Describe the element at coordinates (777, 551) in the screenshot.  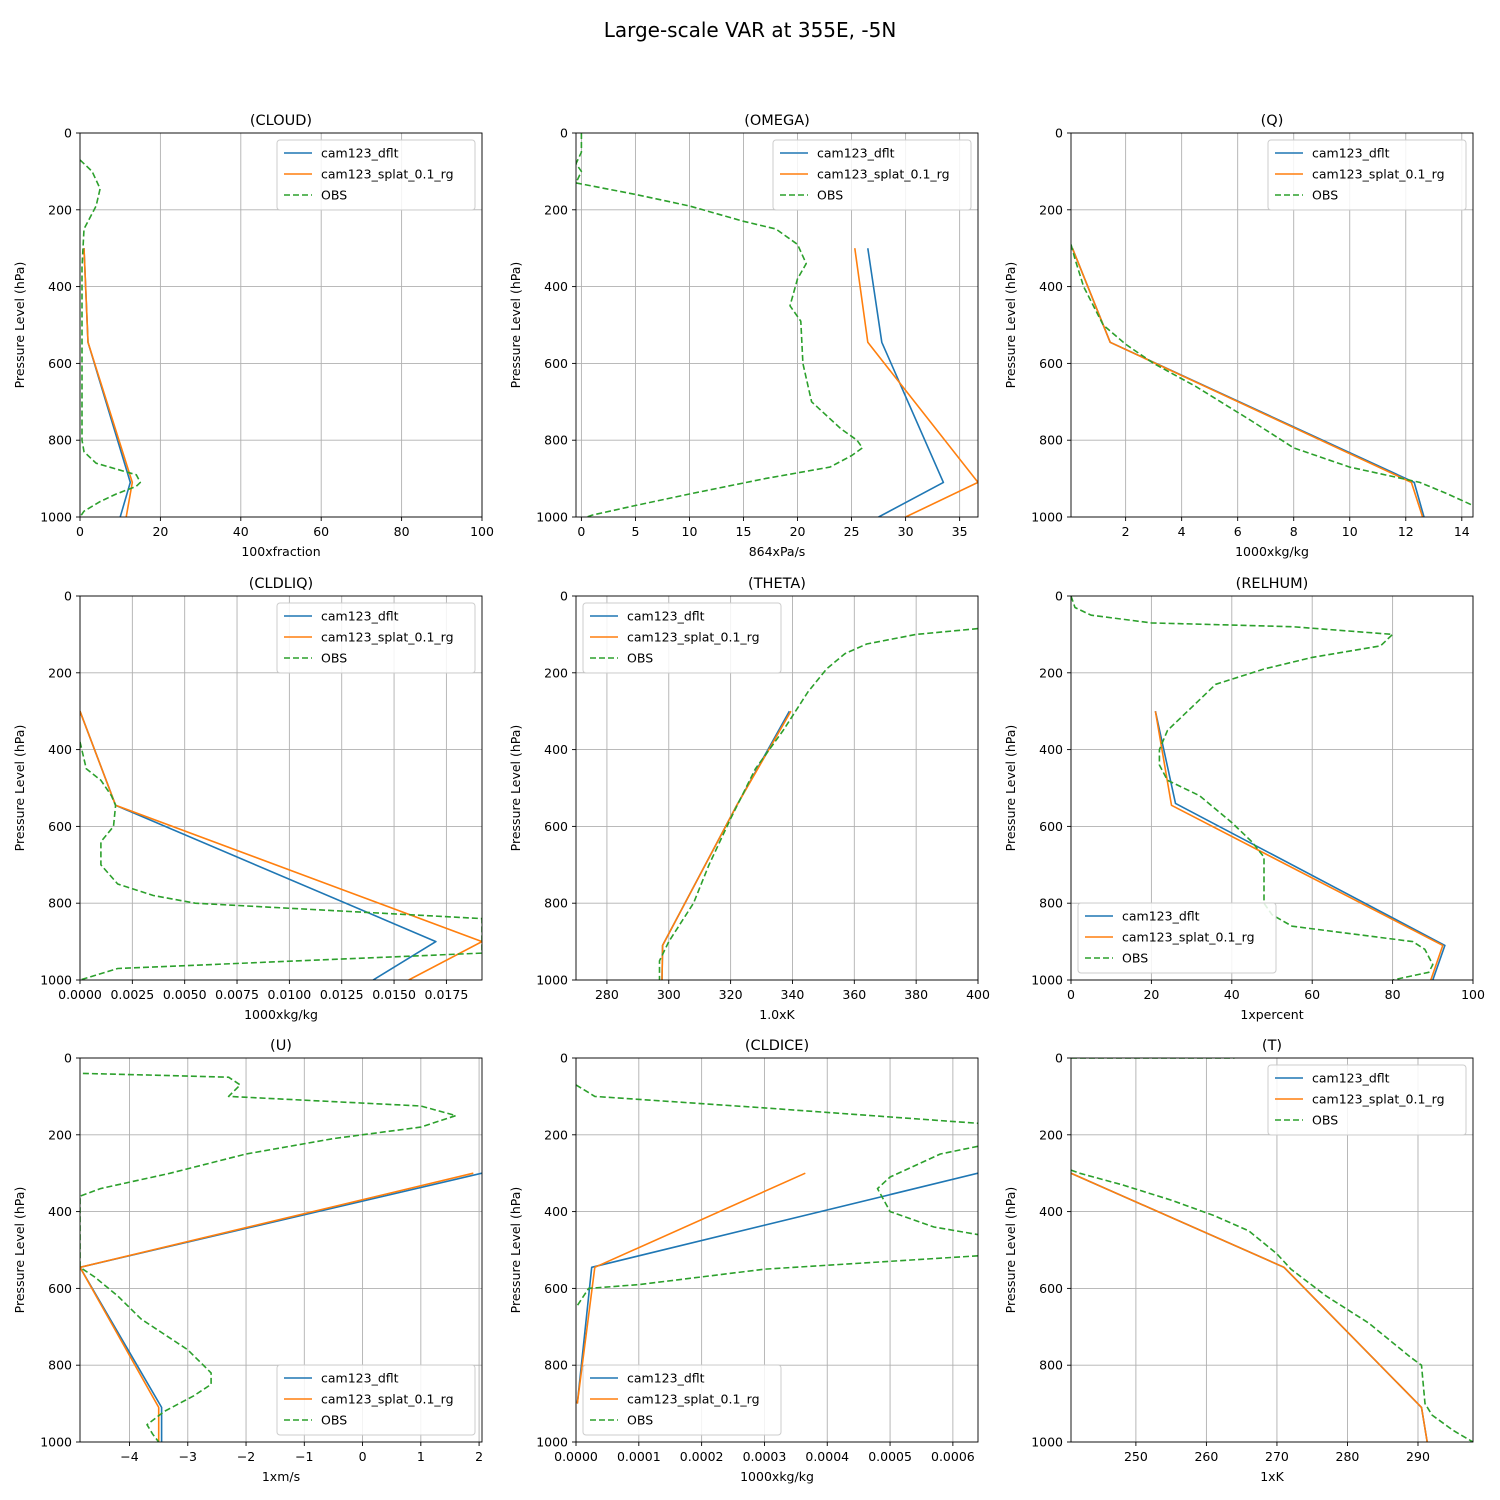
I see `x-axis-label: 864xPa/s` at that location.